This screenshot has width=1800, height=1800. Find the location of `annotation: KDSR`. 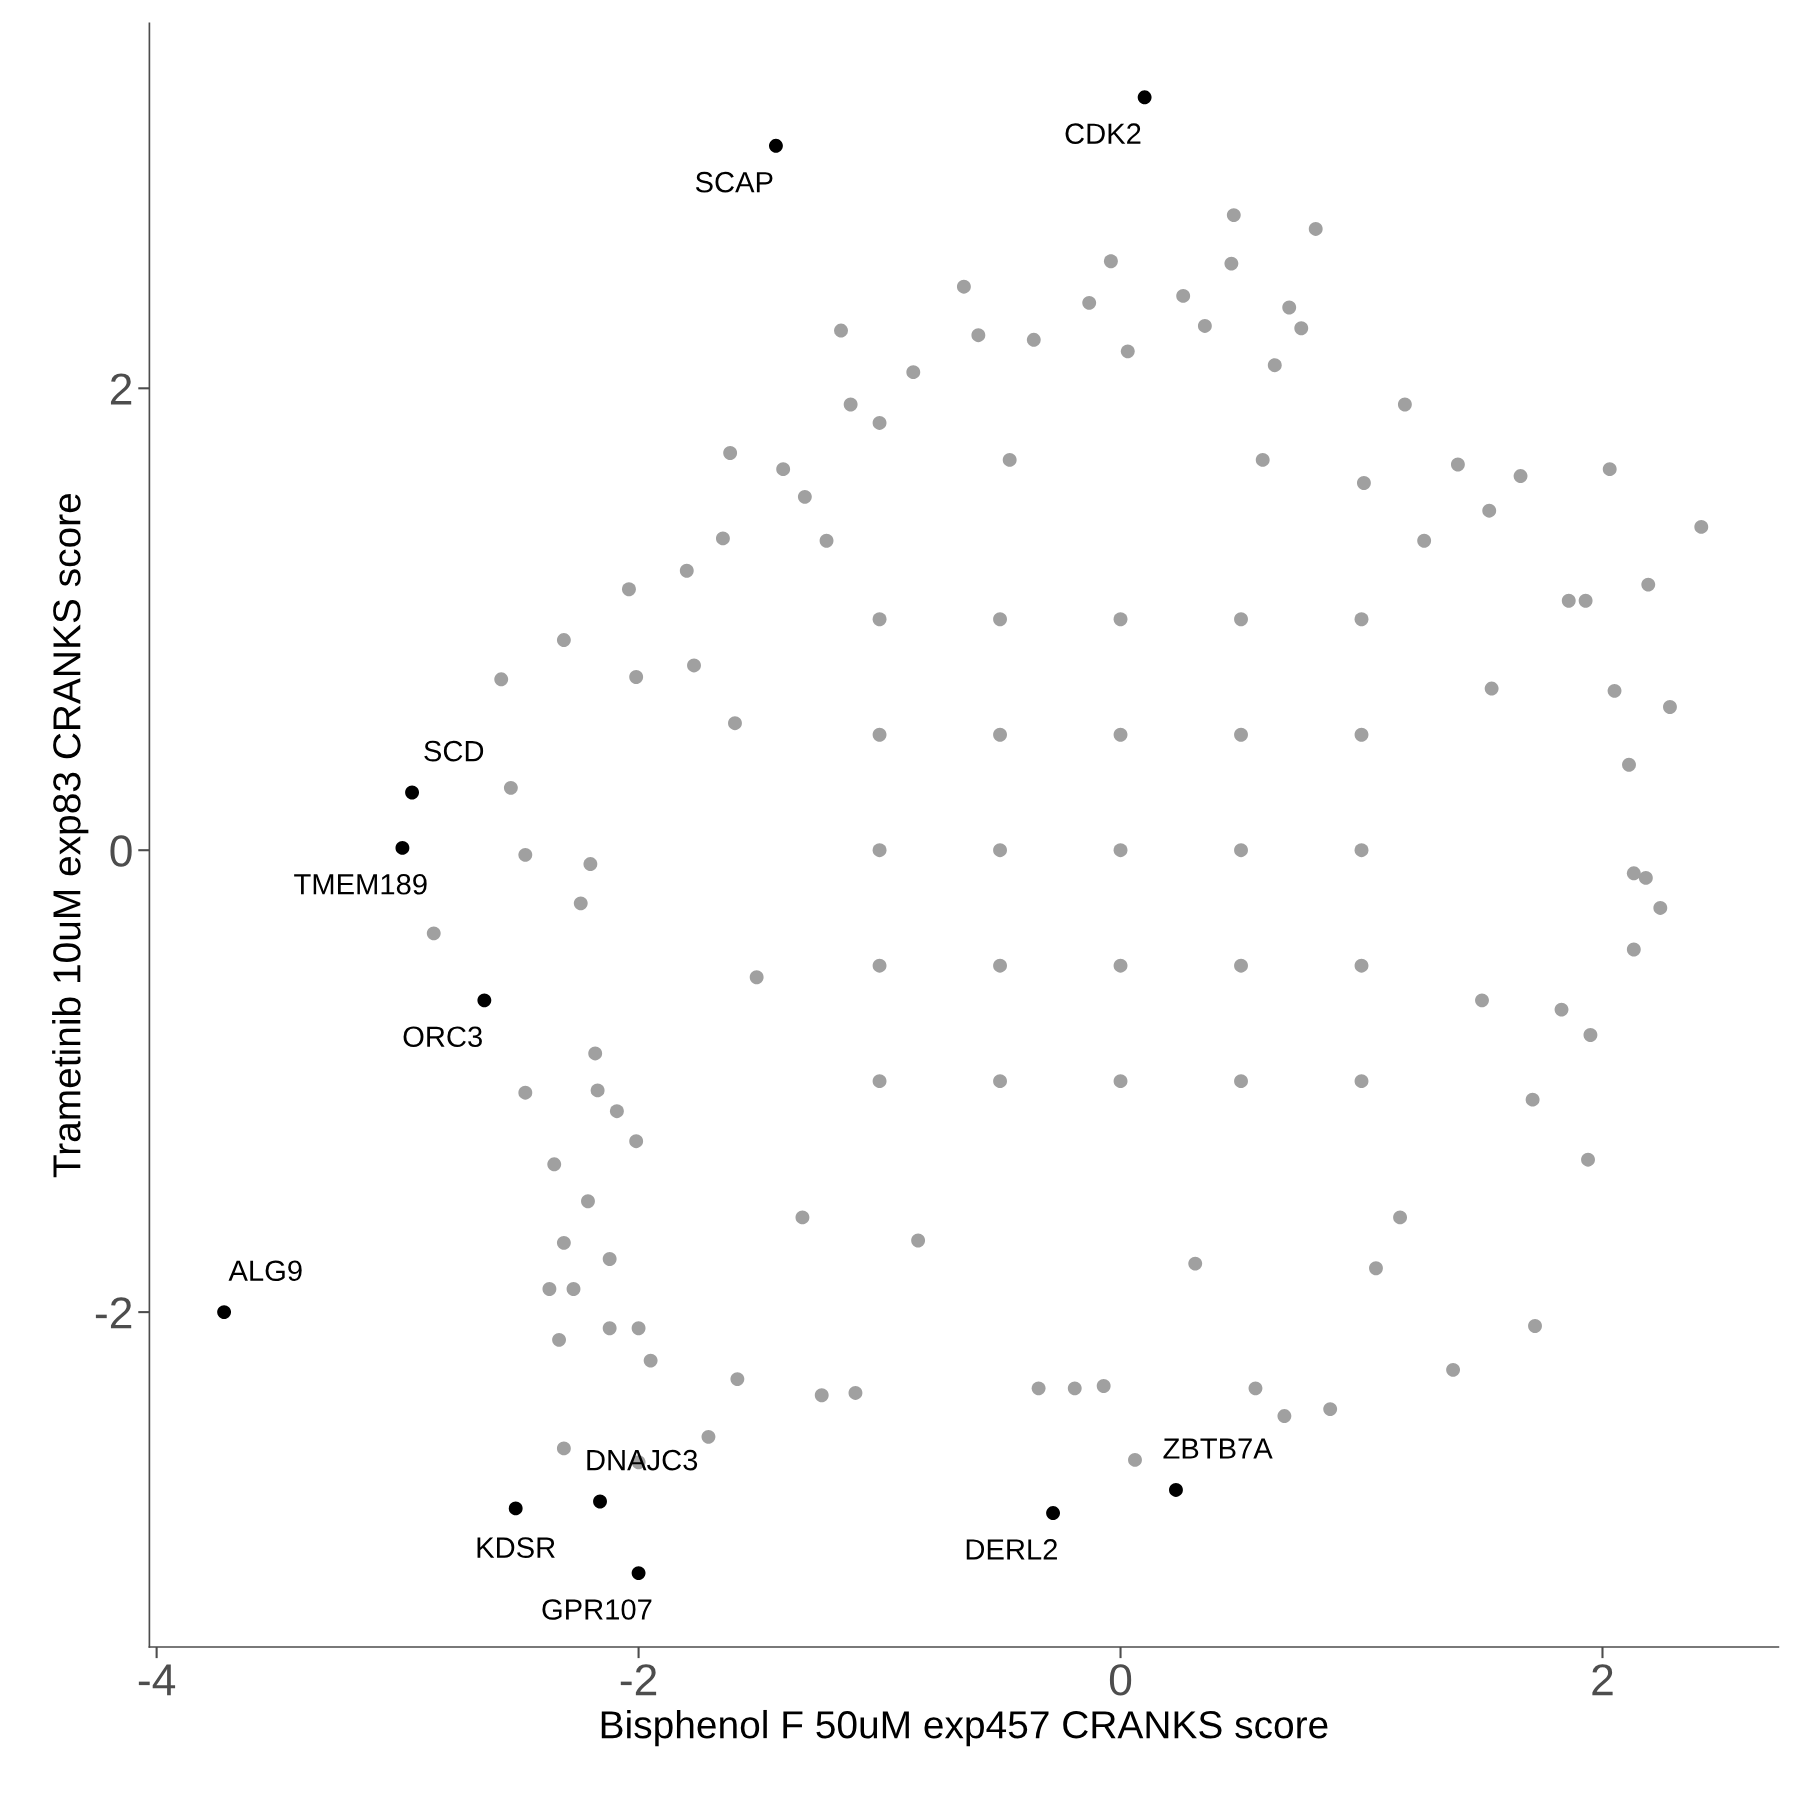

annotation: KDSR is located at coordinates (516, 1547).